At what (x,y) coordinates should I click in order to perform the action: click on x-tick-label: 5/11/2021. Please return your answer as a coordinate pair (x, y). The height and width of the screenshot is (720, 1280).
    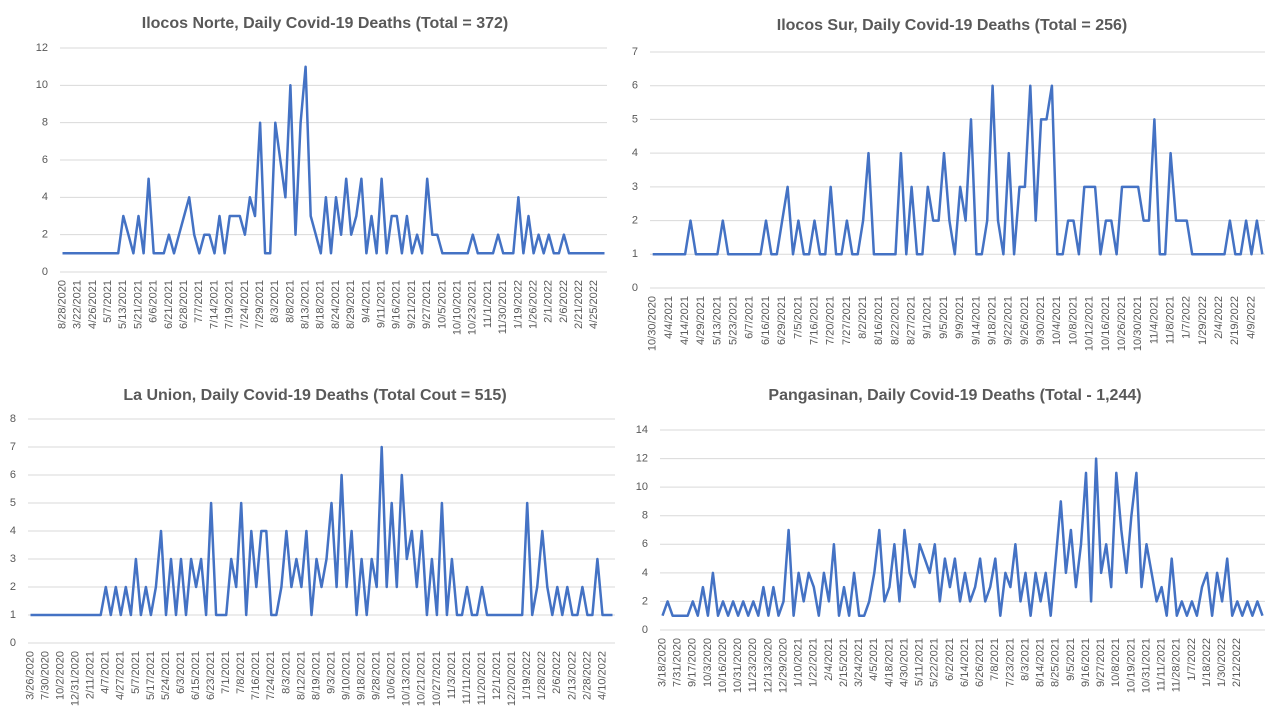
    Looking at the image, I should click on (920, 662).